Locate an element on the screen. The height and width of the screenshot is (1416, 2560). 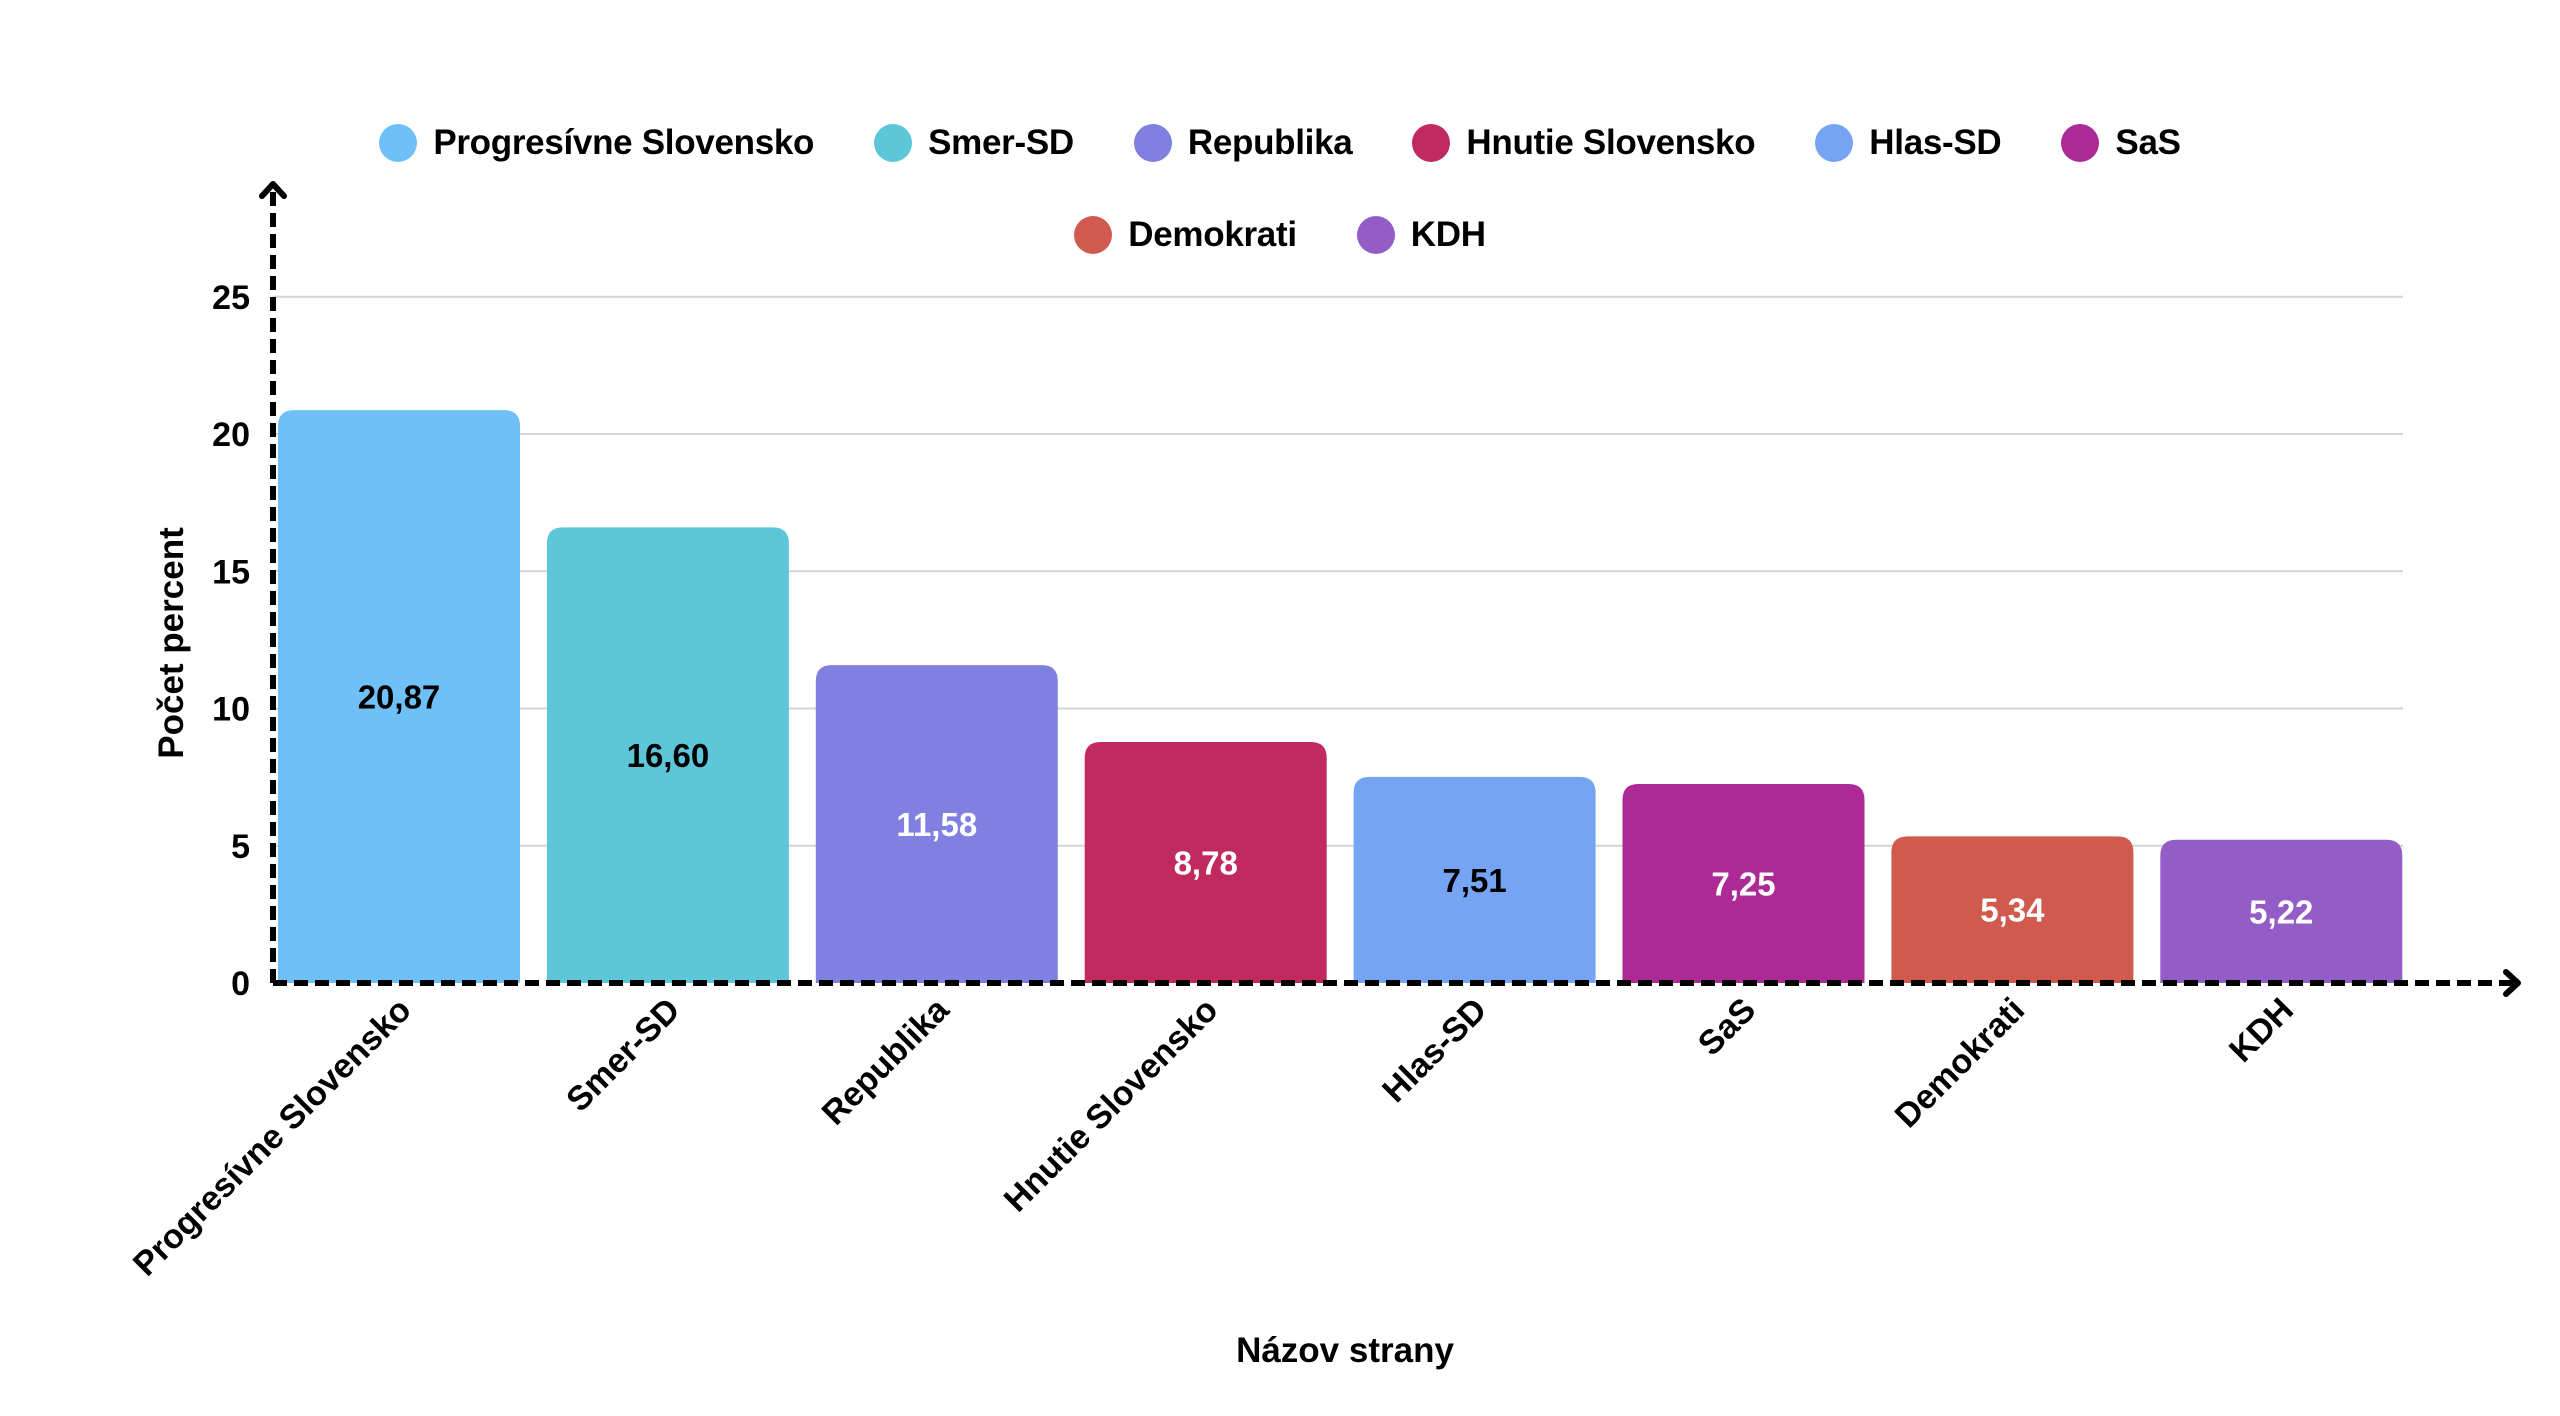
bar-value-label: 7,25 is located at coordinates (1743, 883).